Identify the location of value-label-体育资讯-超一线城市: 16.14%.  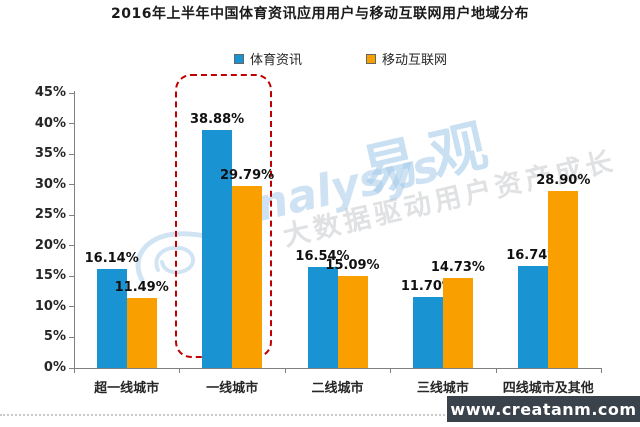
(111, 259).